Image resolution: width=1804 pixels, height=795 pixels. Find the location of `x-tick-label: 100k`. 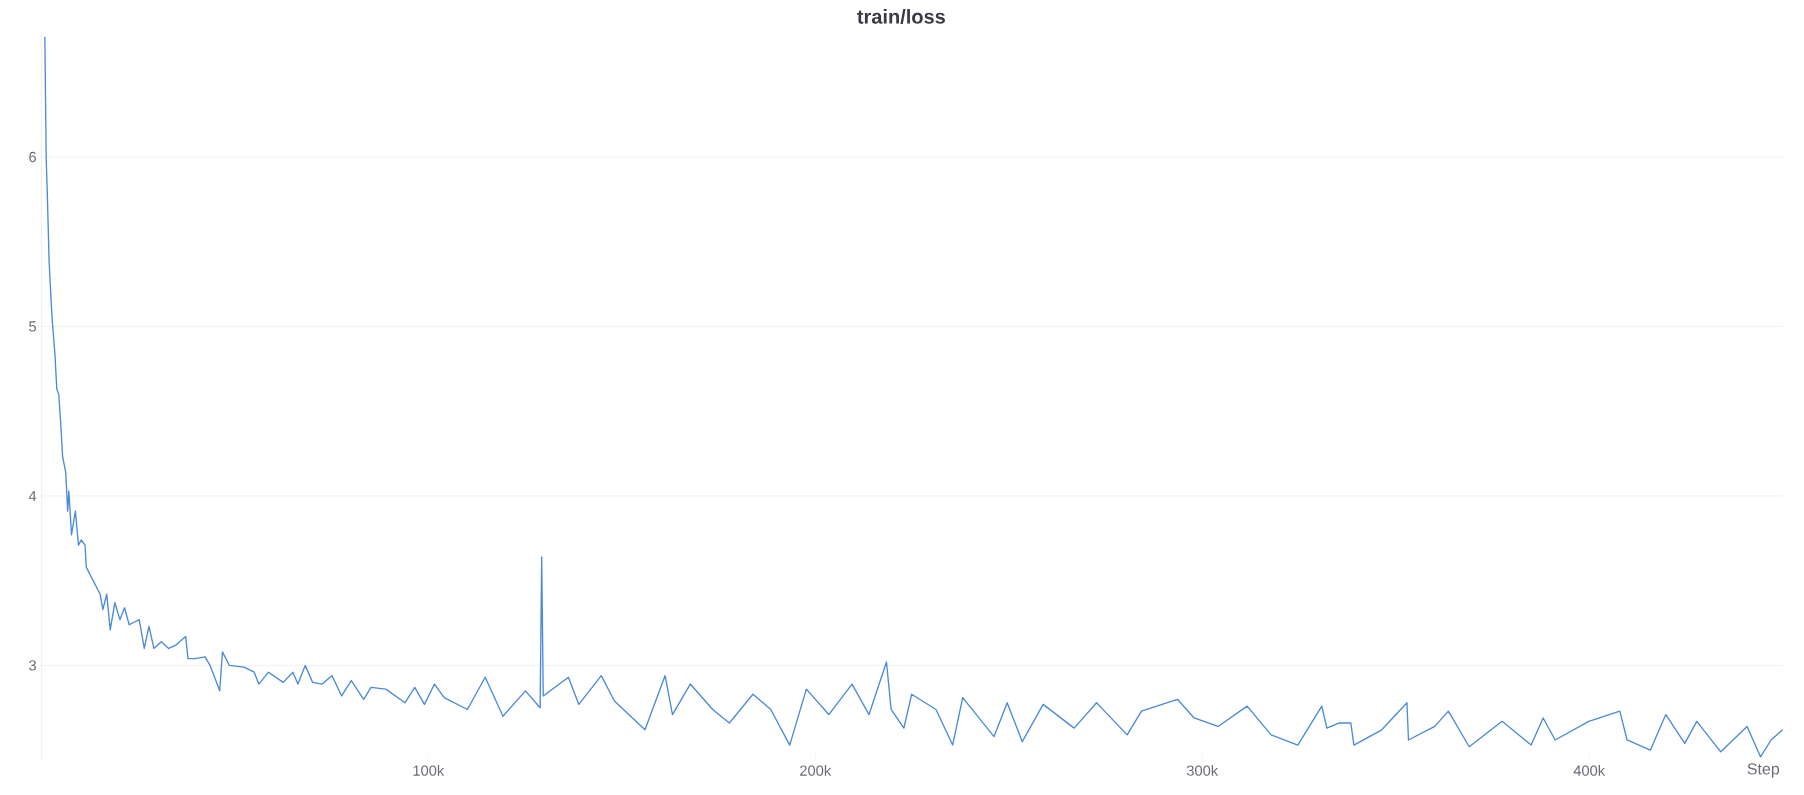

x-tick-label: 100k is located at coordinates (429, 770).